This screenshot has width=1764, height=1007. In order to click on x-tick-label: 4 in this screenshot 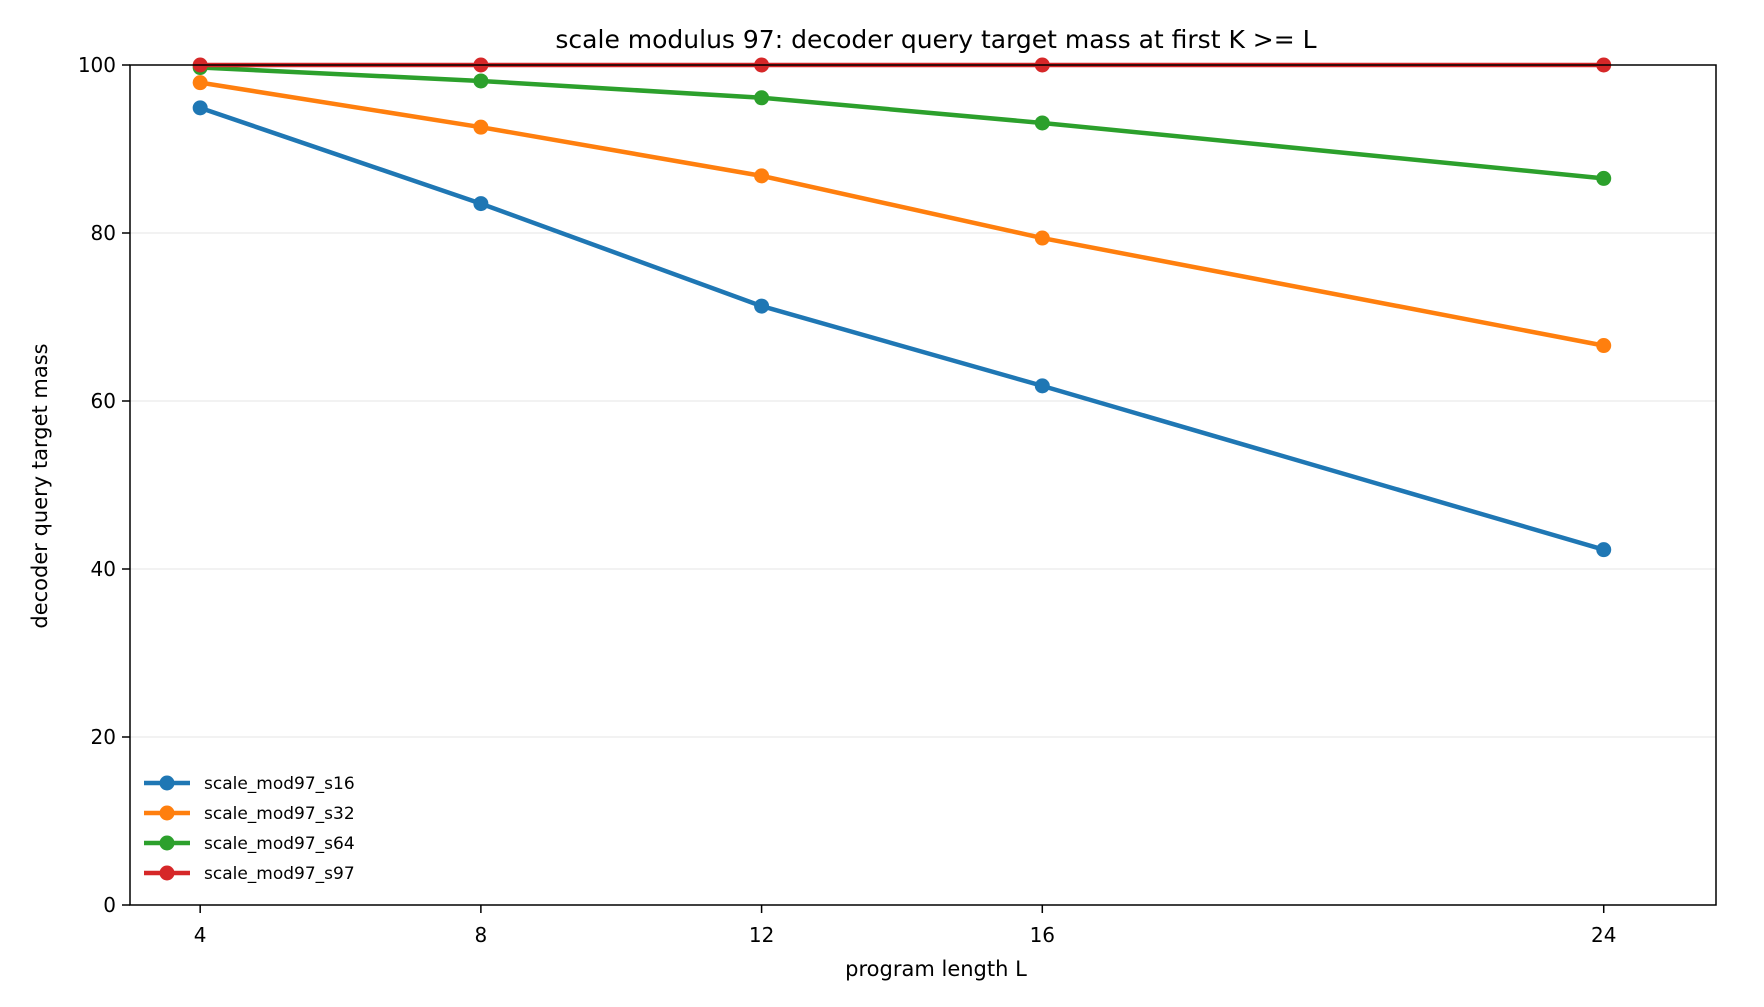, I will do `click(200, 935)`.